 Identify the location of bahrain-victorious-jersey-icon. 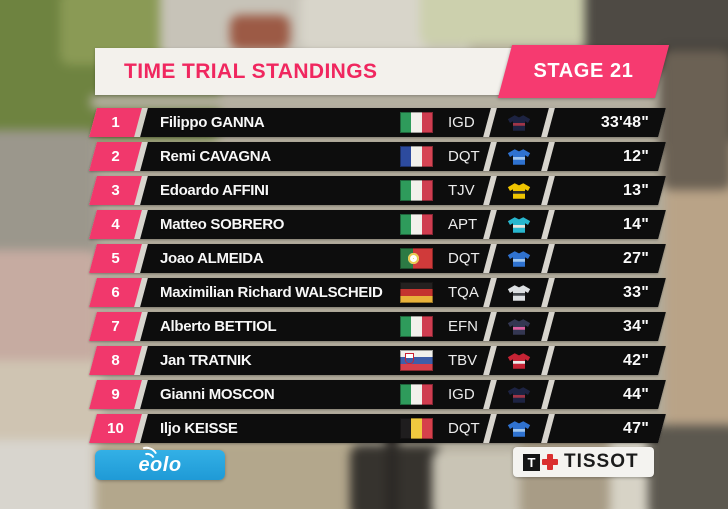
(519, 360).